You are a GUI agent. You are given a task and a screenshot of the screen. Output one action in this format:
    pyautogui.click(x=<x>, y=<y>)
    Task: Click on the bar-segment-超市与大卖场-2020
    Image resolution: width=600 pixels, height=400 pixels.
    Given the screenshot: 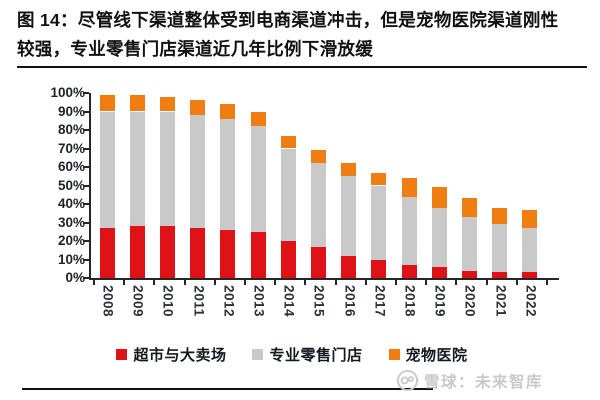 What is the action you would take?
    pyautogui.click(x=469, y=274)
    